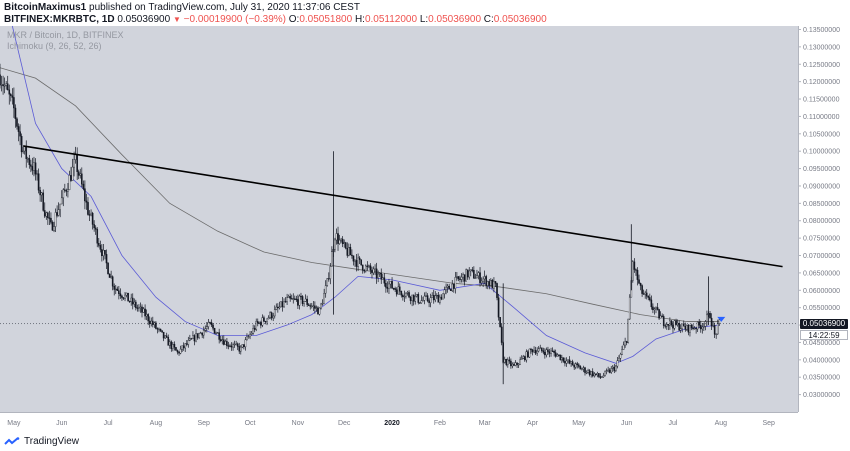 The height and width of the screenshot is (451, 850). What do you see at coordinates (65, 35) in the screenshot?
I see `series-legend: MKR / Bitcoin, 1D, BITFINEX` at bounding box center [65, 35].